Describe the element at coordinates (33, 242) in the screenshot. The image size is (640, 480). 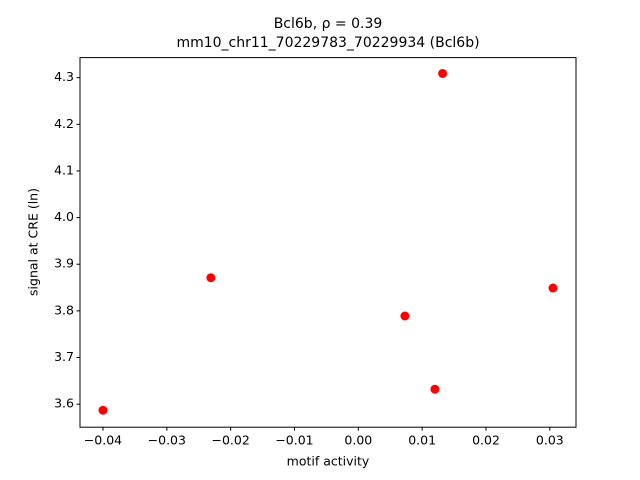
I see `y-axis-label: signal at CRE (ln)` at that location.